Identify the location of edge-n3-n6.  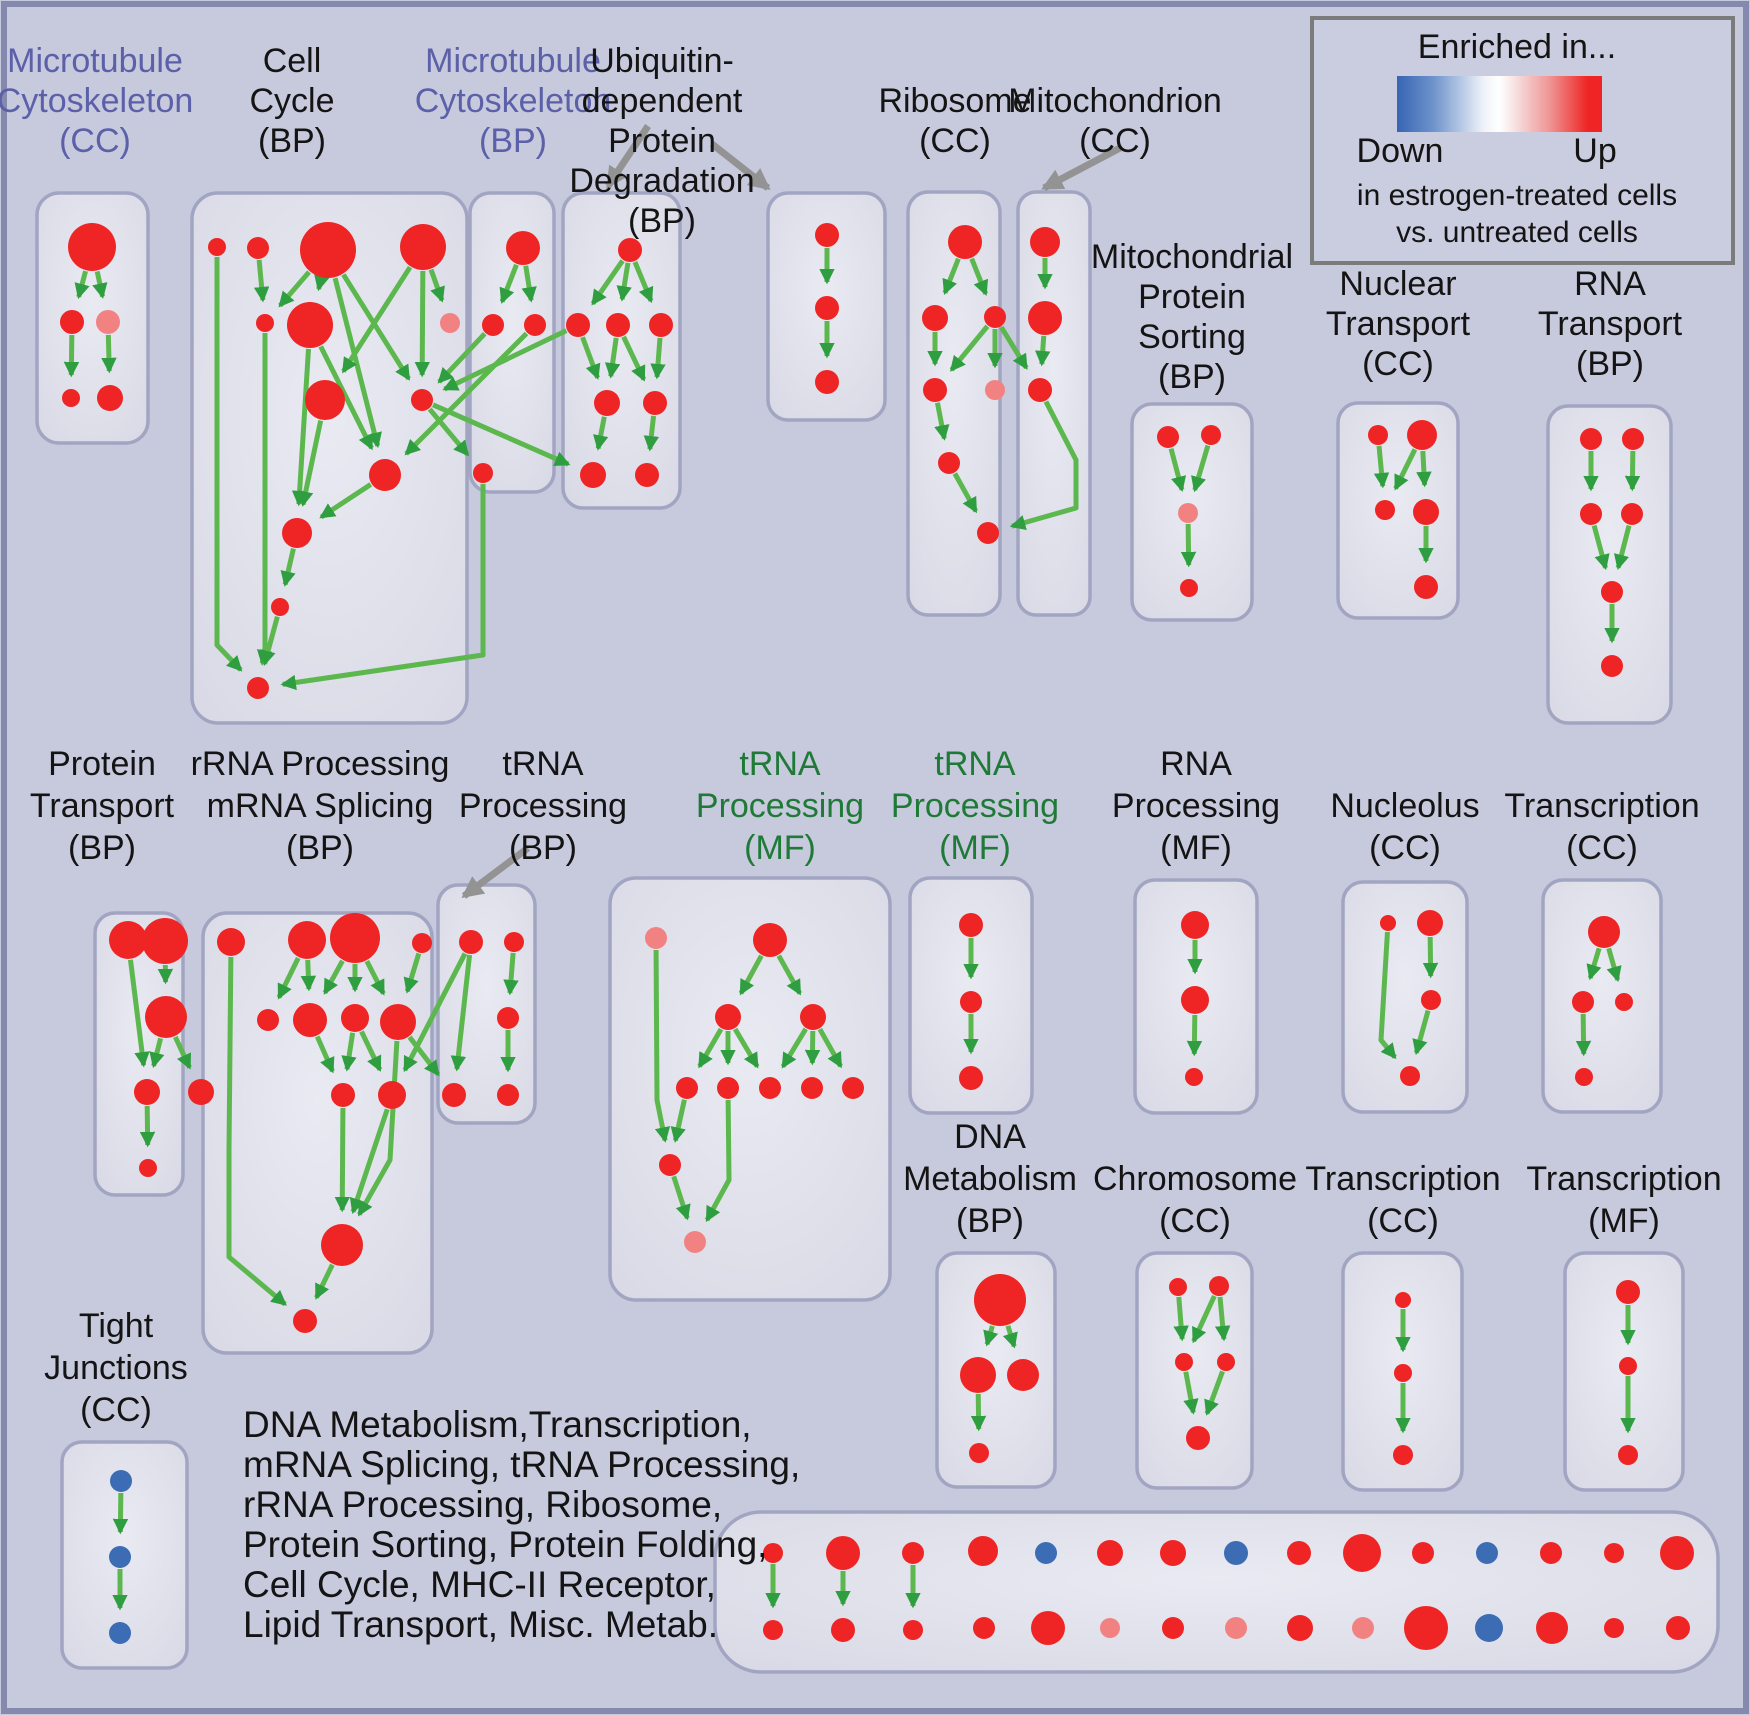
(322, 283).